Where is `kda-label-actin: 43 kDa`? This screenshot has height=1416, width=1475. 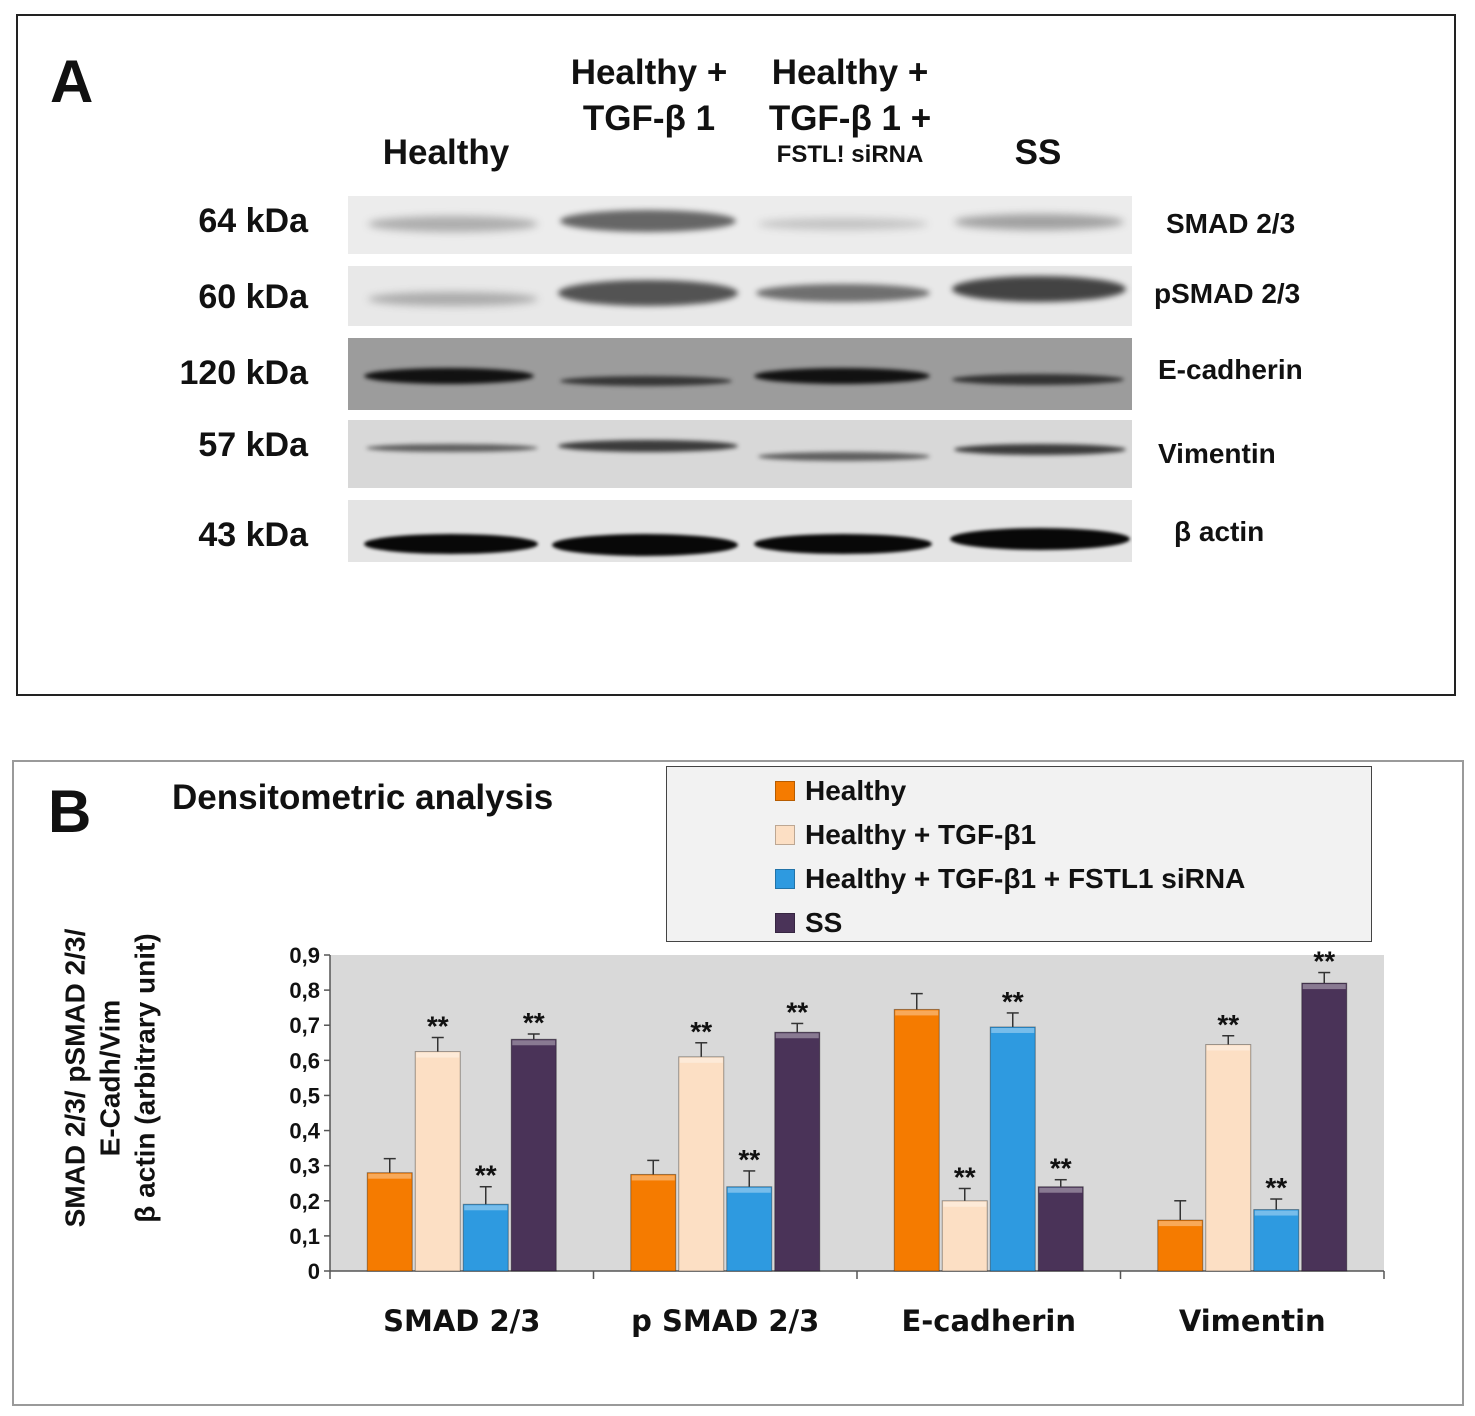 kda-label-actin: 43 kDa is located at coordinates (253, 535).